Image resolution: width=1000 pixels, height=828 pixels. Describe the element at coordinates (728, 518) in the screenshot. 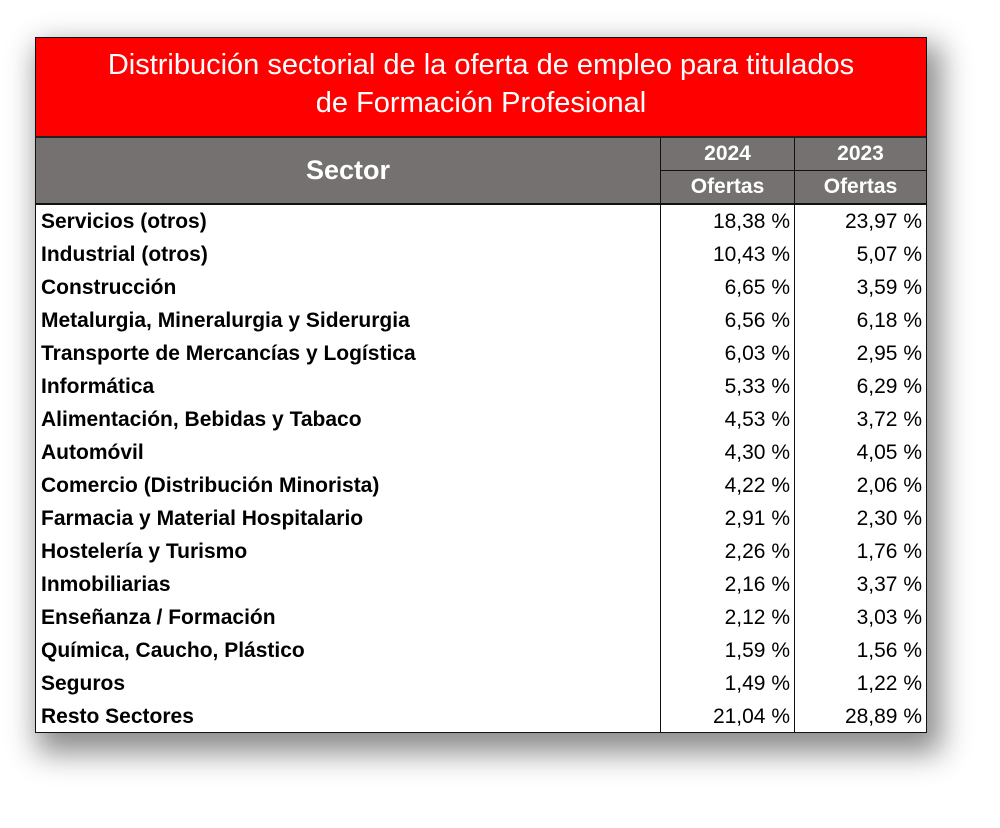

I see `value-2024-cell: 2,91 %` at that location.